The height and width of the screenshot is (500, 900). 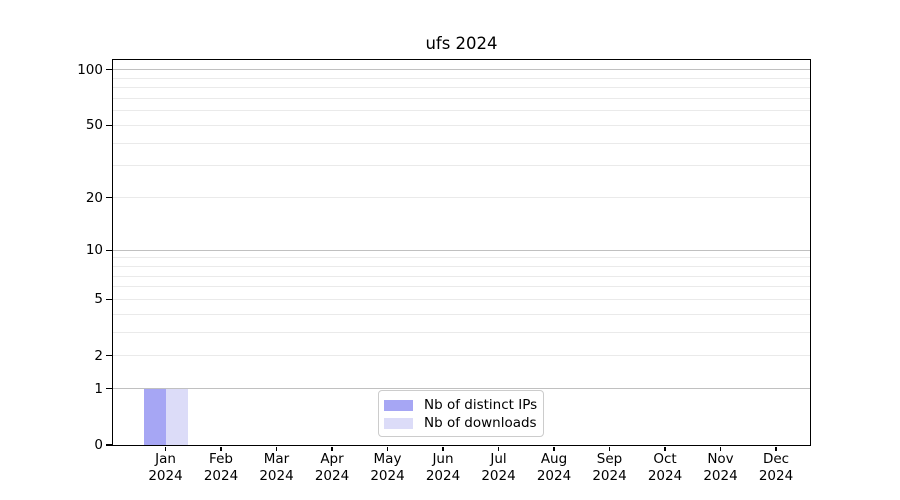 What do you see at coordinates (98, 445) in the screenshot?
I see `y-tick-label: 0` at bounding box center [98, 445].